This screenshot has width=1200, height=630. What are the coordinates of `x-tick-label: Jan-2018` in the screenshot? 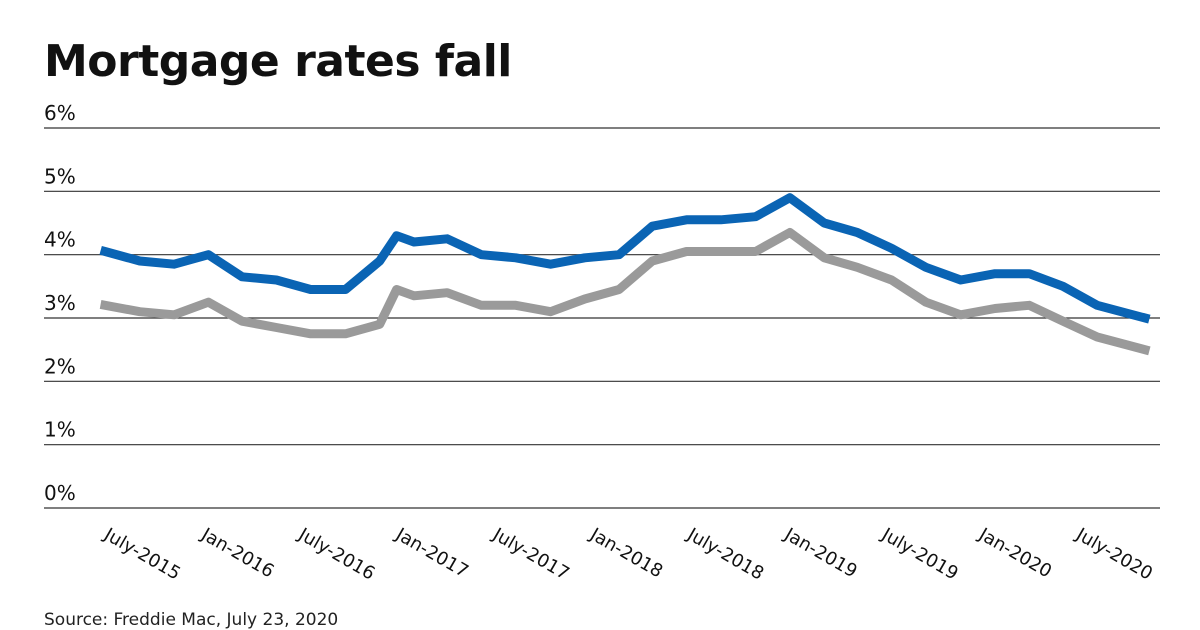 It's located at (626, 553).